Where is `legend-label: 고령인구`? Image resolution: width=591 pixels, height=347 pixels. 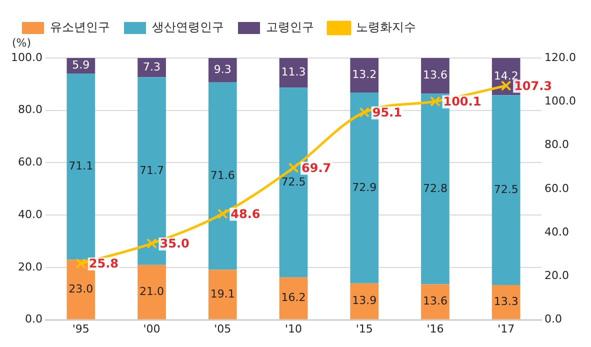
legend-label: 고령인구 is located at coordinates (290, 27).